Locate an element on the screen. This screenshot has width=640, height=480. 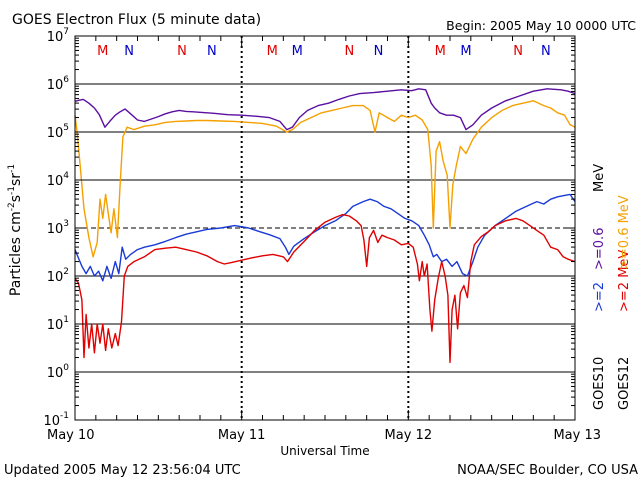
x-tick-label: May 12 is located at coordinates (409, 435).